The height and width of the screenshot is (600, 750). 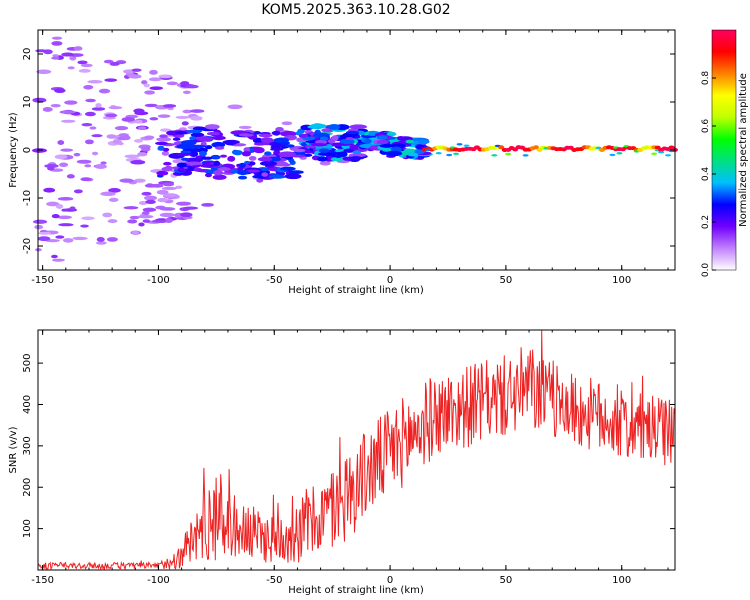 I want to click on x-tick-label: 100, so click(x=621, y=280).